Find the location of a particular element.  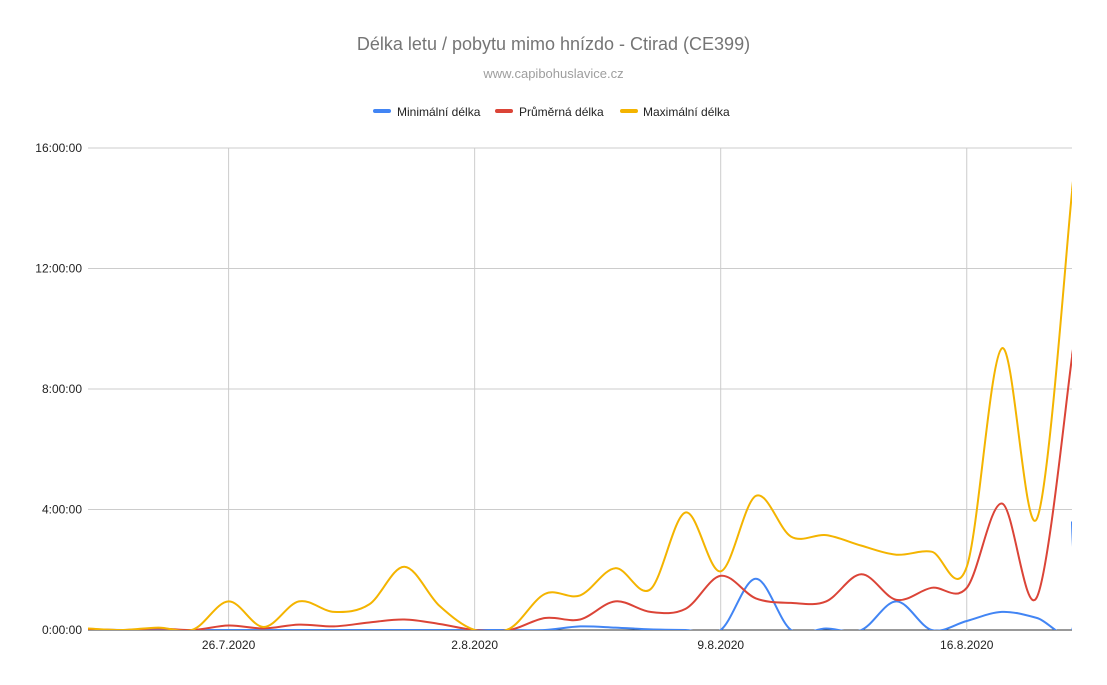

y-tick-label: 12:00:00 is located at coordinates (58, 269).